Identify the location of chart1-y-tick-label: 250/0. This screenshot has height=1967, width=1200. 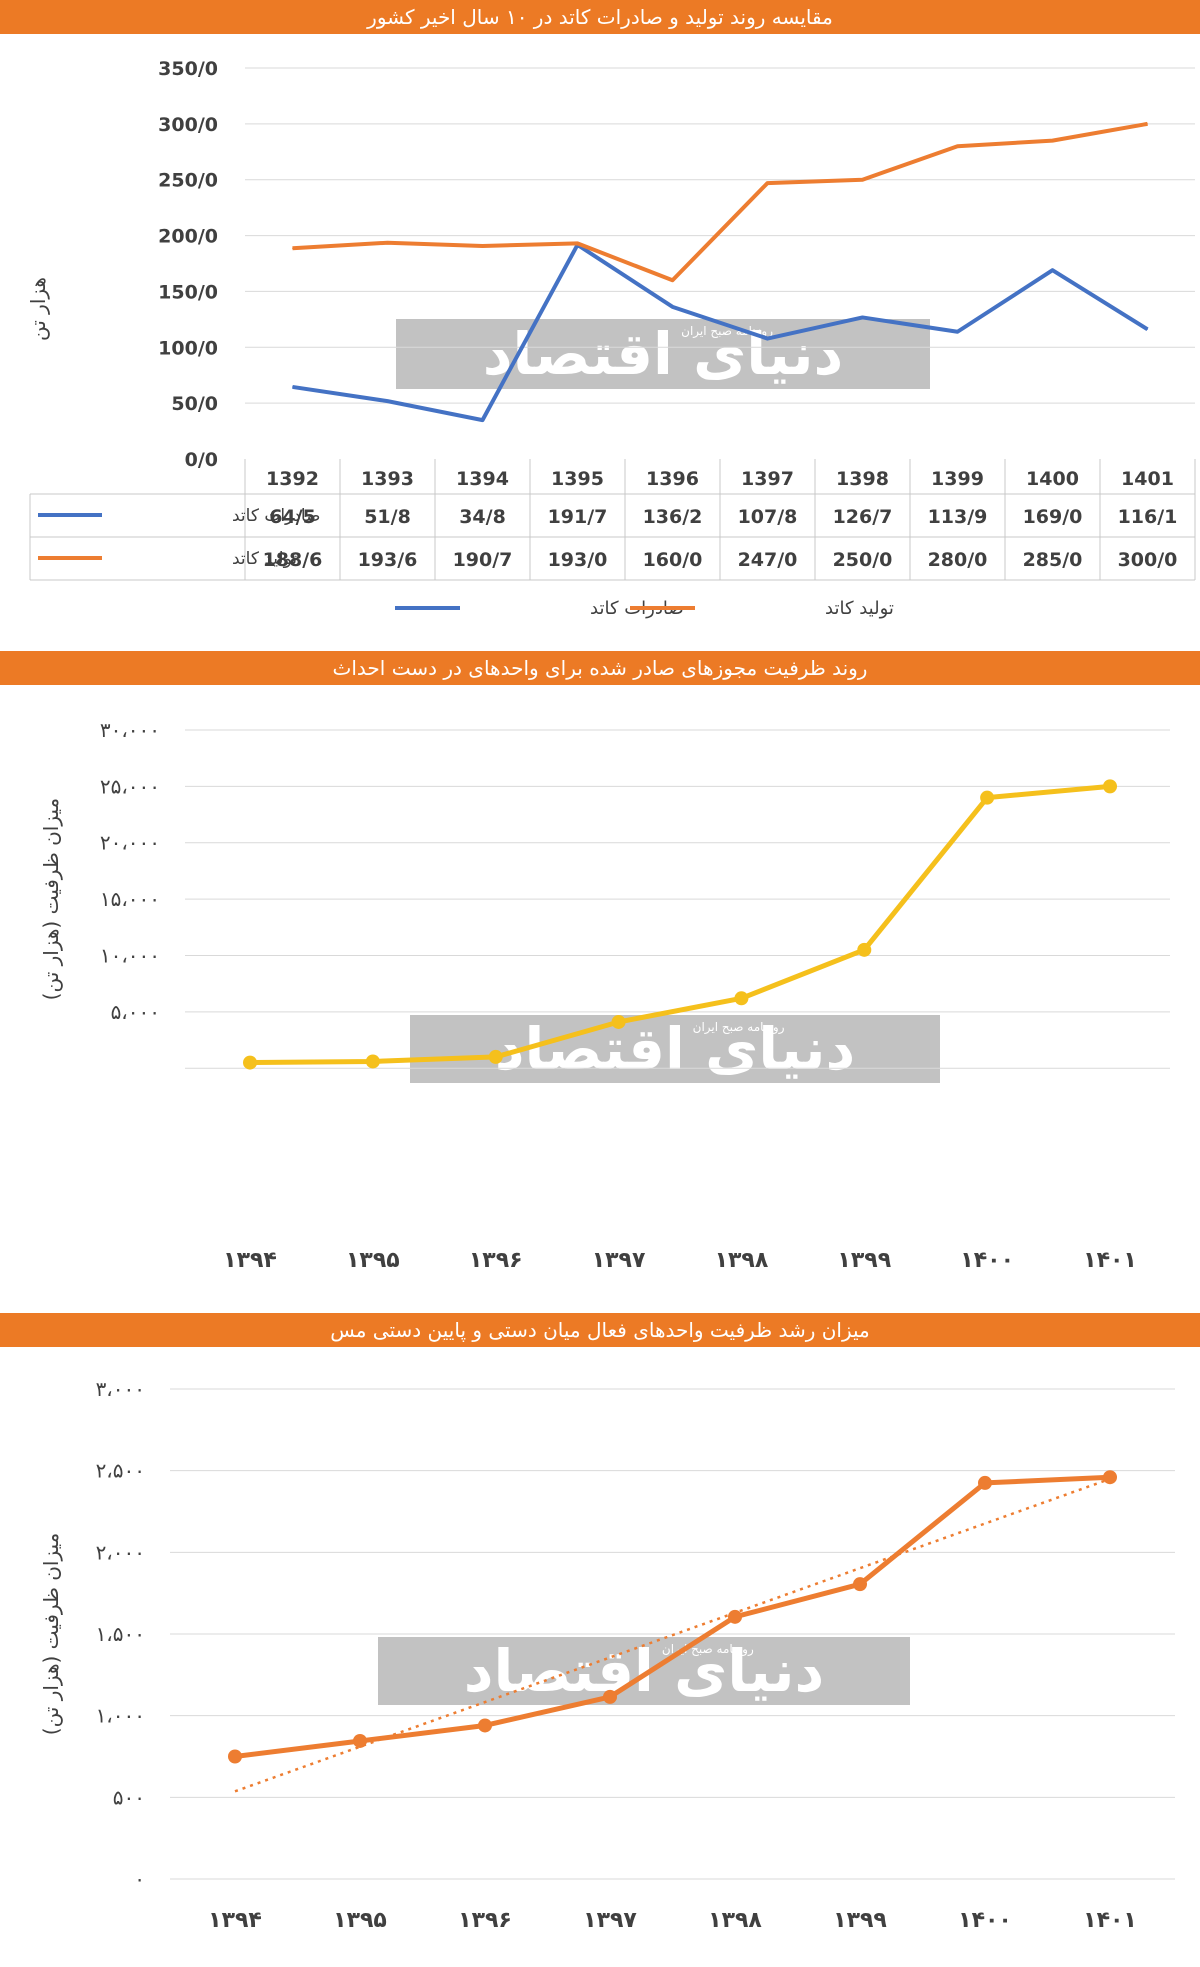
(188, 181).